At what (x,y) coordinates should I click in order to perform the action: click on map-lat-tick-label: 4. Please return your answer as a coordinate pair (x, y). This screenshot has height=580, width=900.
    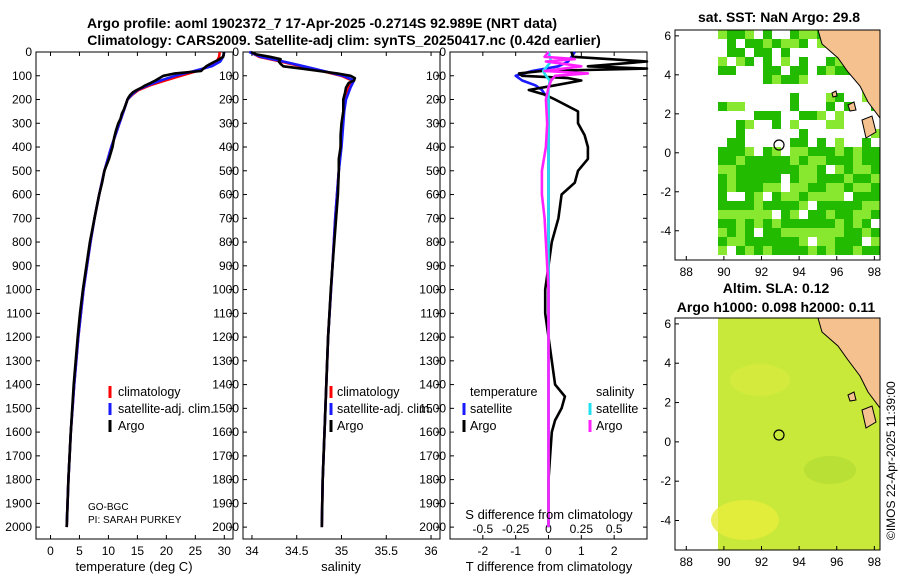
    Looking at the image, I should click on (667, 75).